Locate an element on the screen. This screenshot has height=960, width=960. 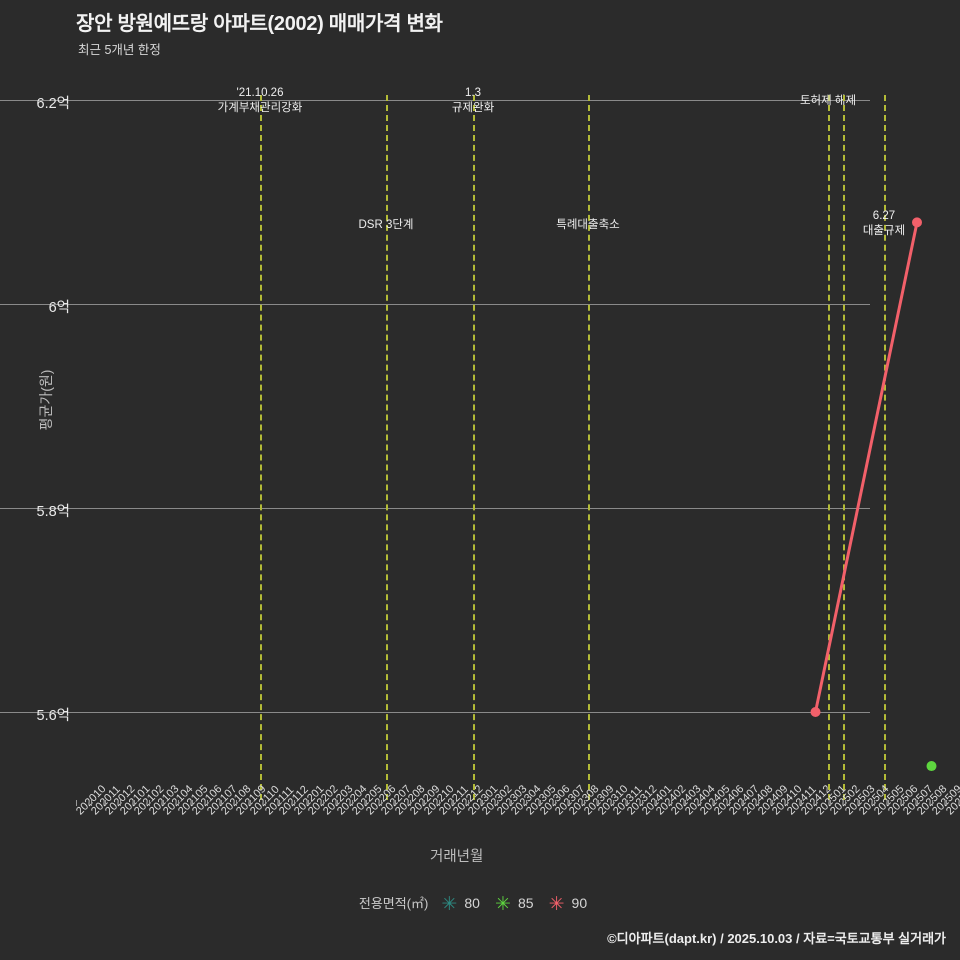
ytick-label-1: 6억 is located at coordinates (59, 308).